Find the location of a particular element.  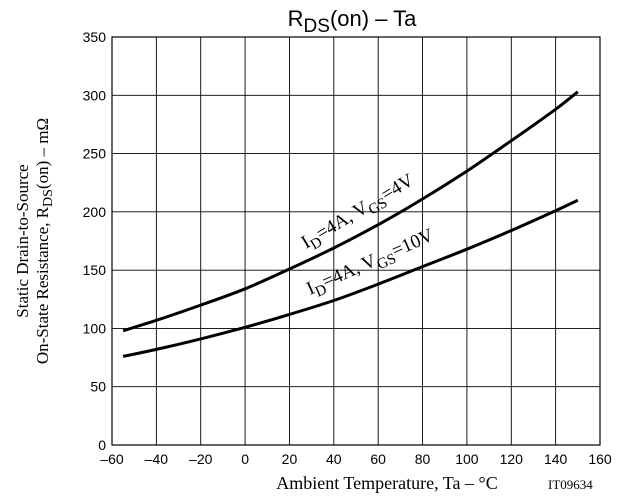

y-tick-label: 350 is located at coordinates (95, 37).